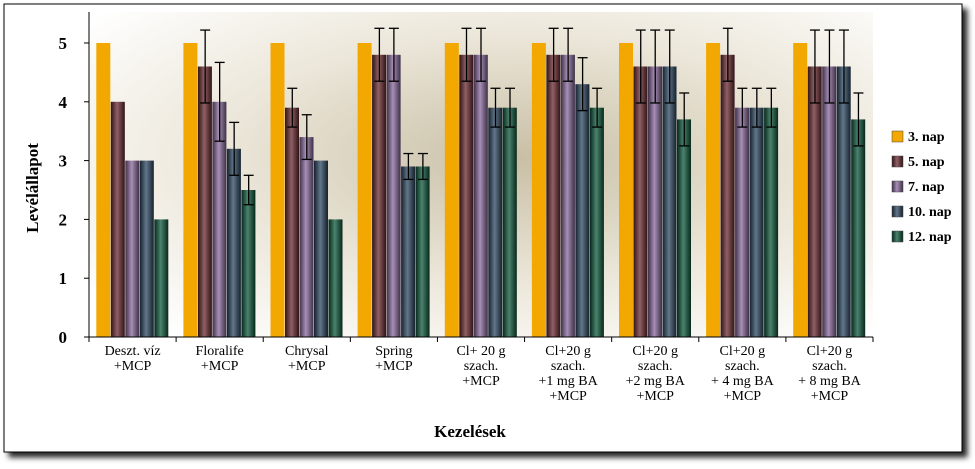  I want to click on y-tick-label: 5, so click(63, 43).